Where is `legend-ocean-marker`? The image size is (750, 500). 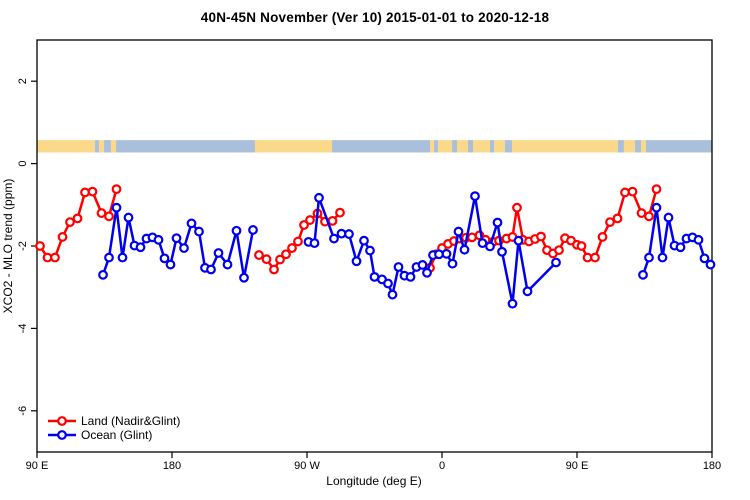 legend-ocean-marker is located at coordinates (62, 435).